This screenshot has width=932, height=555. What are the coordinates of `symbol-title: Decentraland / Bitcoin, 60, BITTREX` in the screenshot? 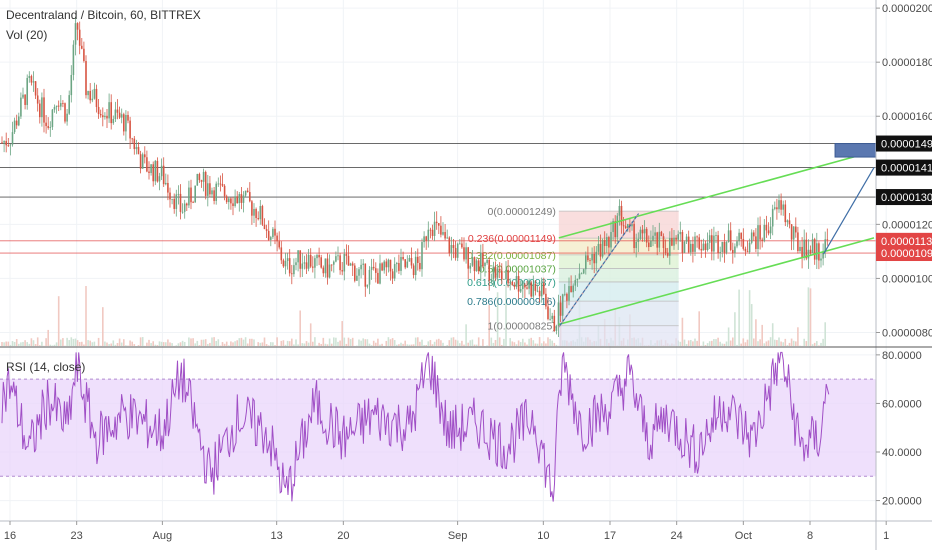 It's located at (103, 15).